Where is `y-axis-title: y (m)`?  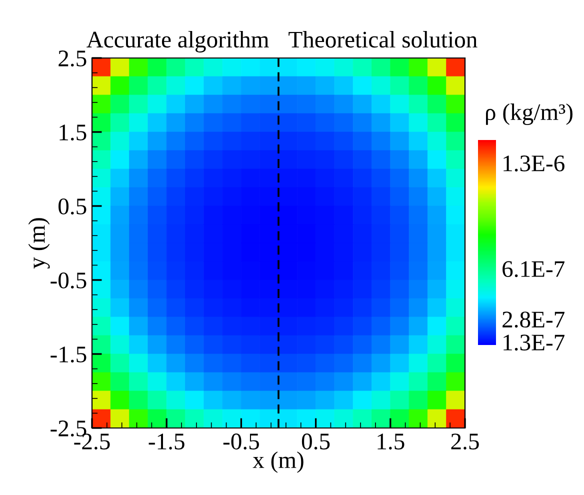 y-axis-title: y (m) is located at coordinates (39, 243).